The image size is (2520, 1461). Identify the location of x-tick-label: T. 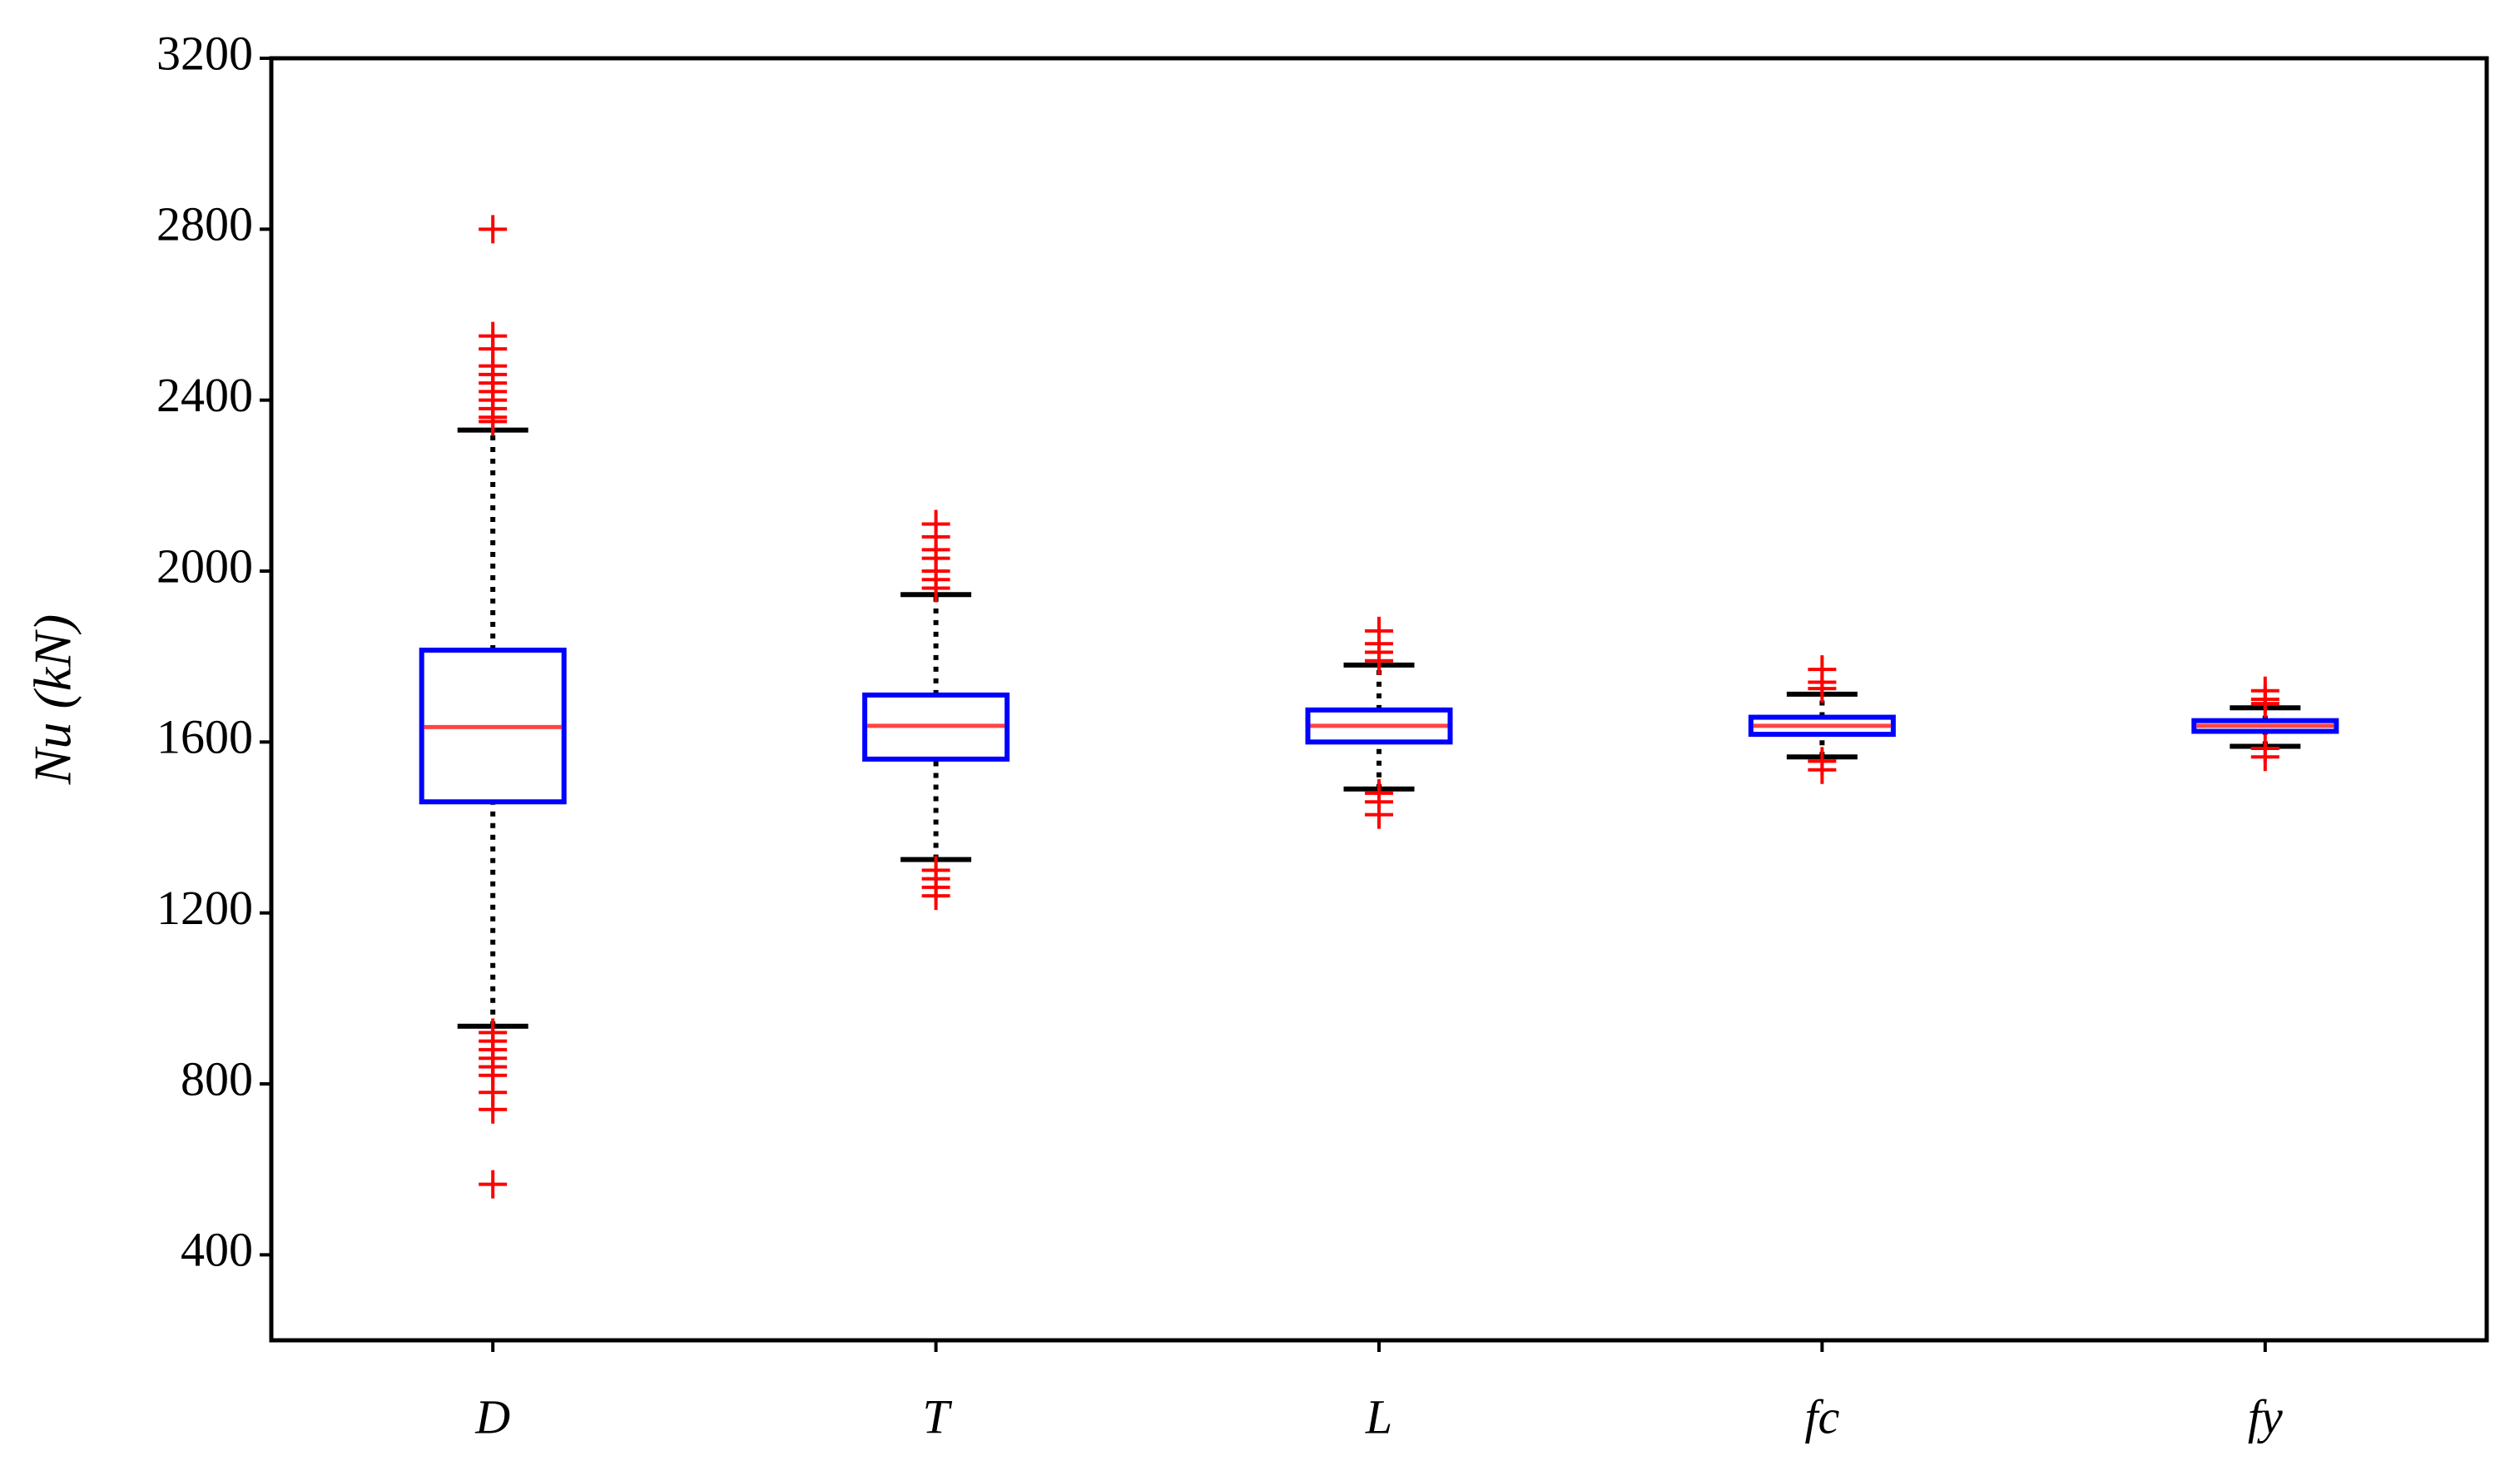
(937, 1416).